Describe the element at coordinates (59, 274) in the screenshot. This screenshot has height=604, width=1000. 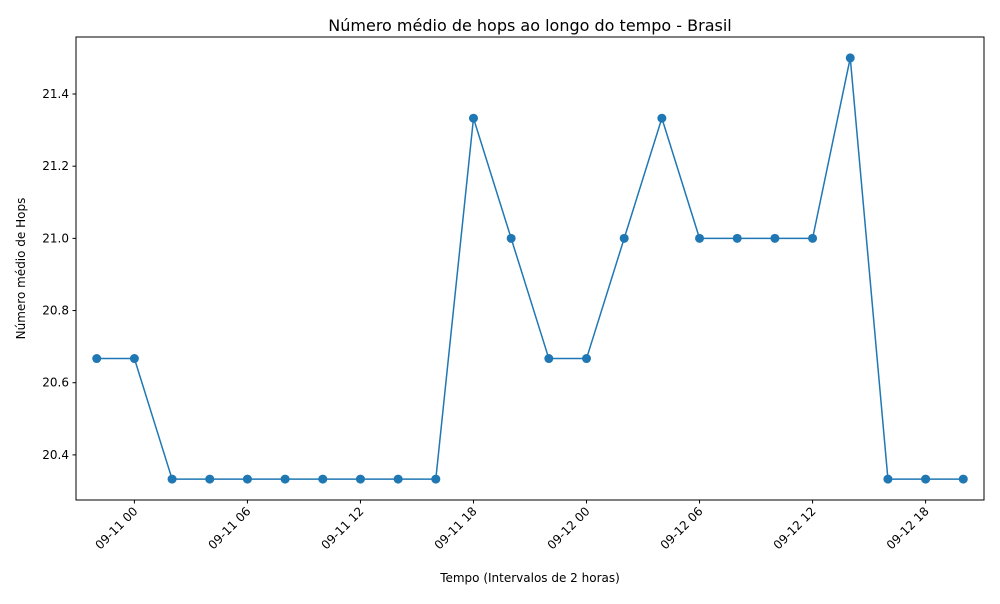
I see `y-axis: 20.4 20.6 20.8 21.0 21.2 21.4` at that location.